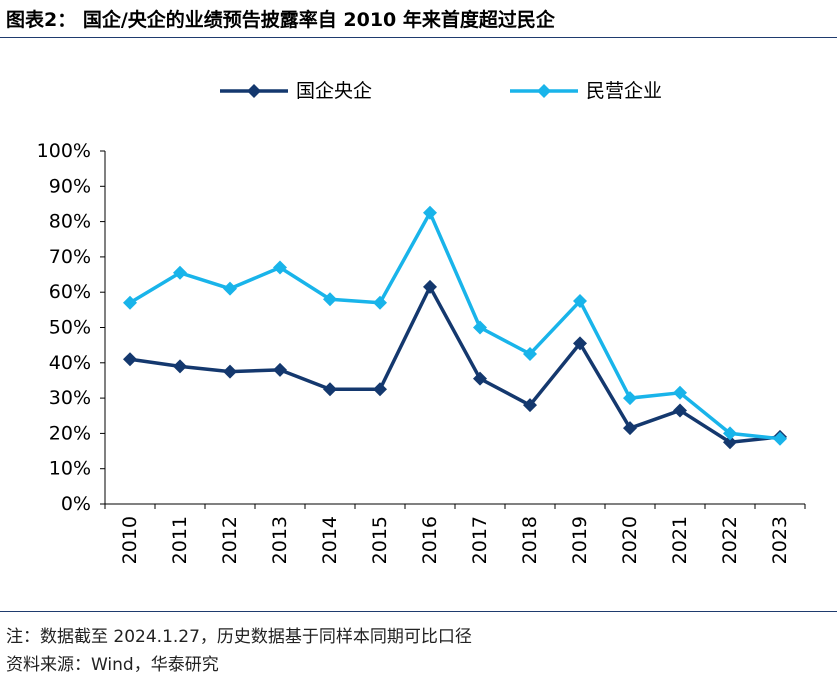  Describe the element at coordinates (76, 504) in the screenshot. I see `y-tick-label: 0%` at that location.